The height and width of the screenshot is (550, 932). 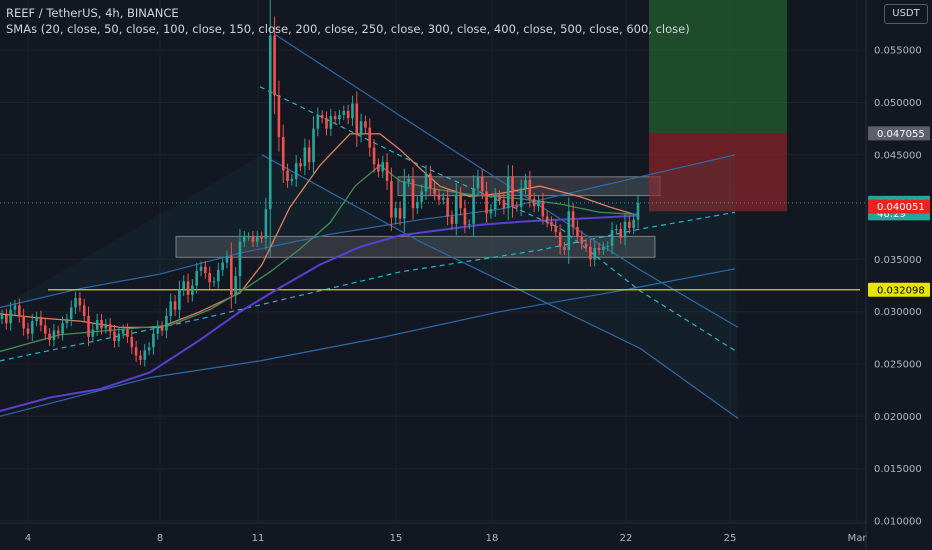 I want to click on y-tick-label: 0.025000, so click(x=898, y=365).